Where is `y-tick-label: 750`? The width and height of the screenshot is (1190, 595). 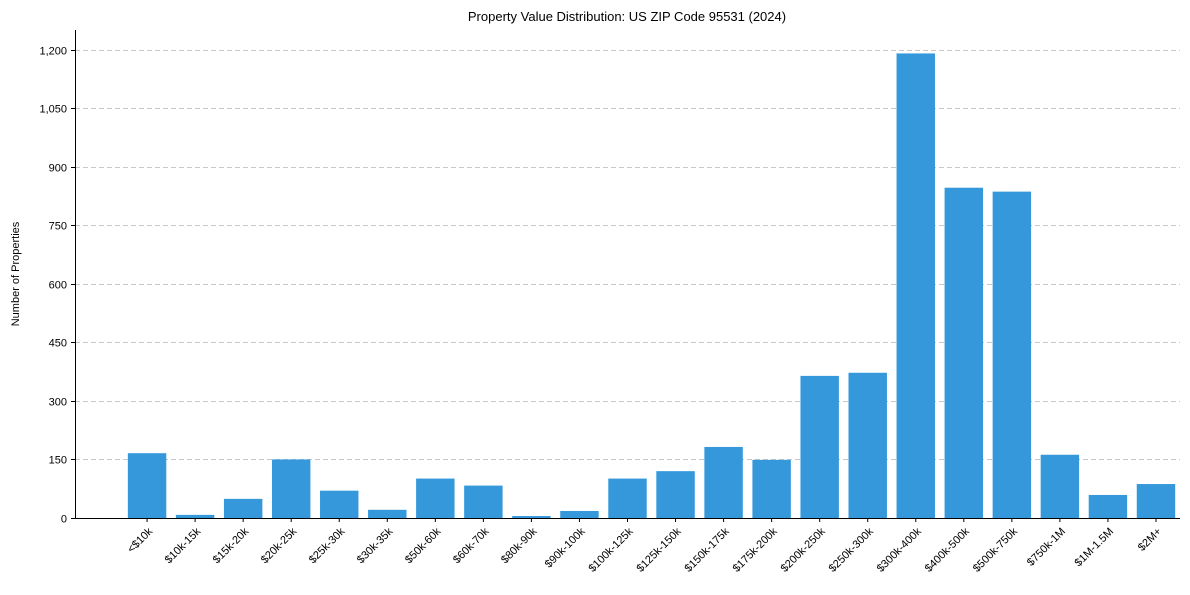 y-tick-label: 750 is located at coordinates (58, 227).